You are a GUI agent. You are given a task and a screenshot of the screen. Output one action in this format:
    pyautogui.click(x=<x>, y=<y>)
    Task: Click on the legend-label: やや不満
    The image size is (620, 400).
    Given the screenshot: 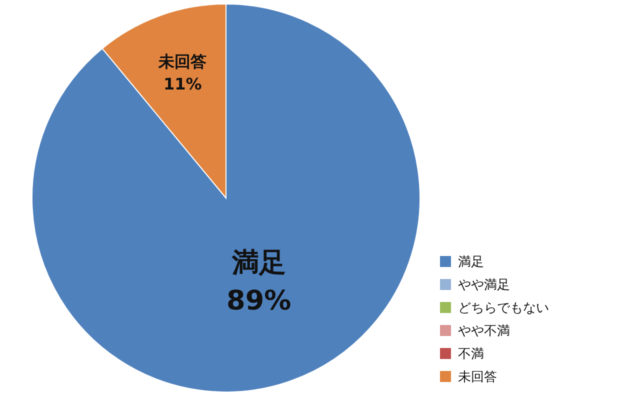 What is the action you would take?
    pyautogui.click(x=484, y=331)
    